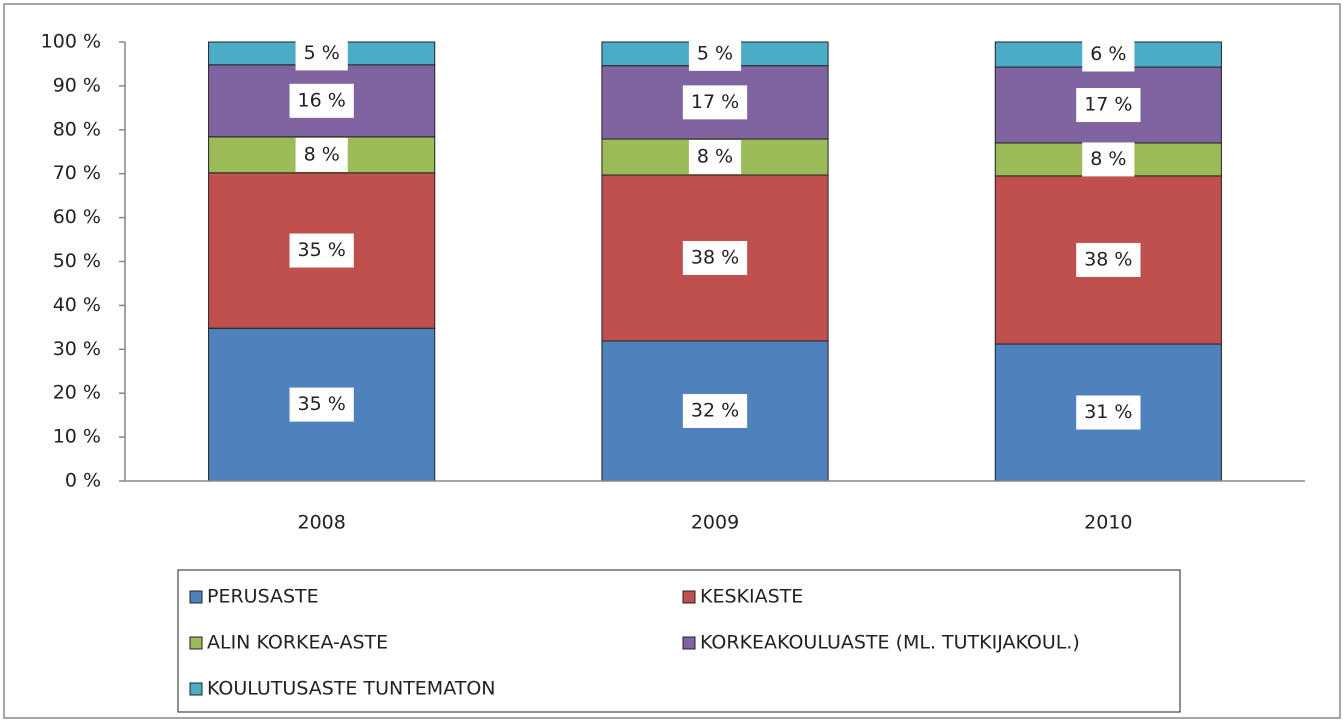 The image size is (1344, 726). Describe the element at coordinates (77, 129) in the screenshot. I see `y-tick-label: 80 %` at that location.